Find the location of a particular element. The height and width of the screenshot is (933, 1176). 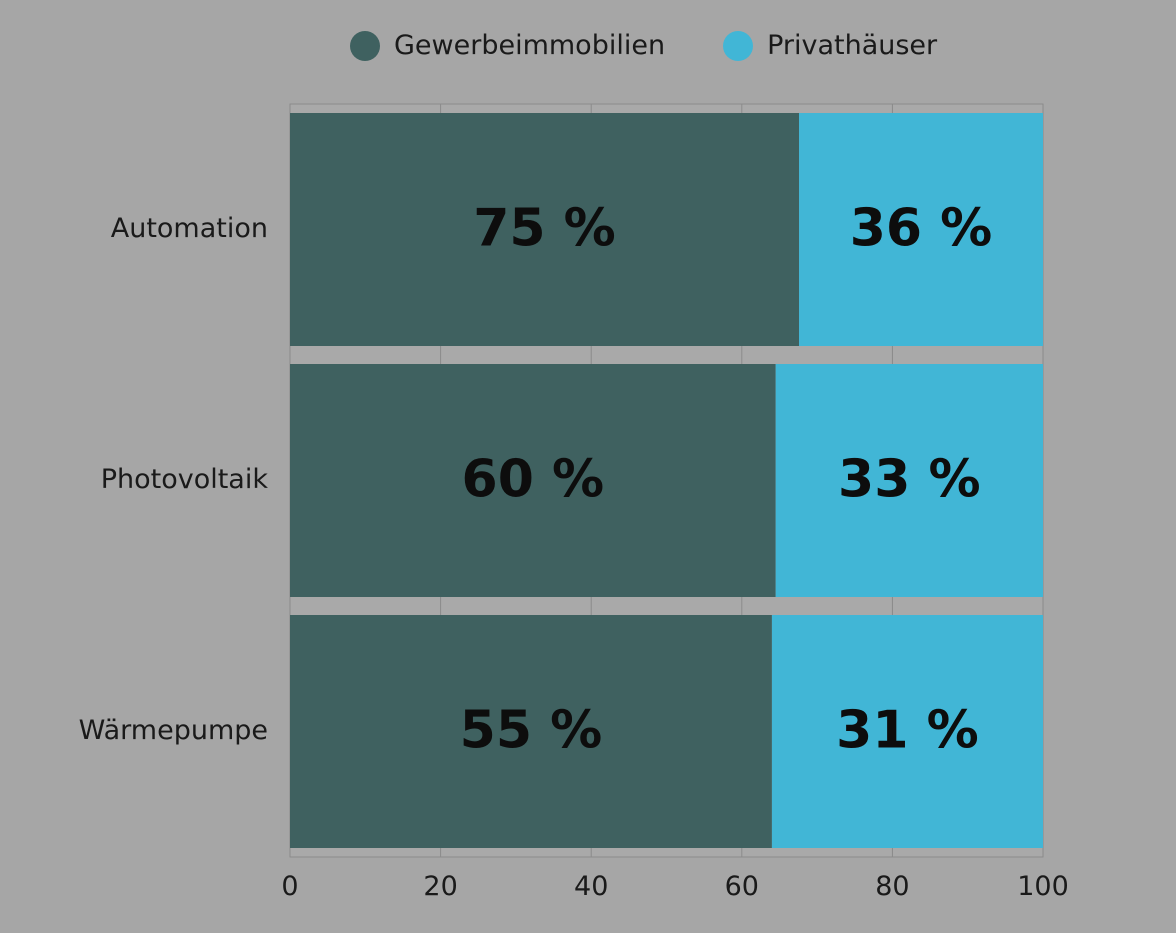

data-label-1-2: 31 % is located at coordinates (907, 731).